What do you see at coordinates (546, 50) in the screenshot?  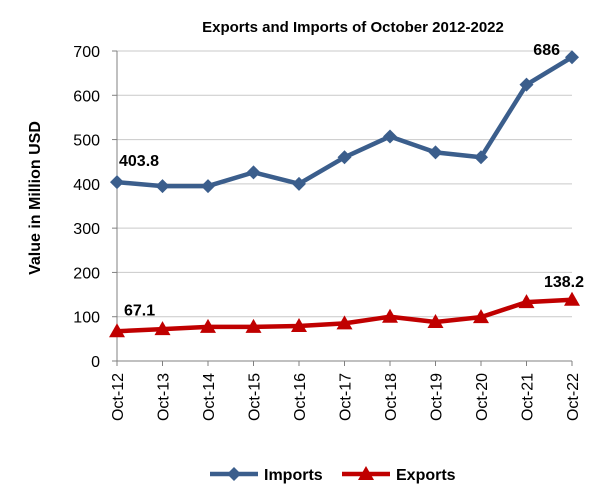 I see `data-label: 686` at bounding box center [546, 50].